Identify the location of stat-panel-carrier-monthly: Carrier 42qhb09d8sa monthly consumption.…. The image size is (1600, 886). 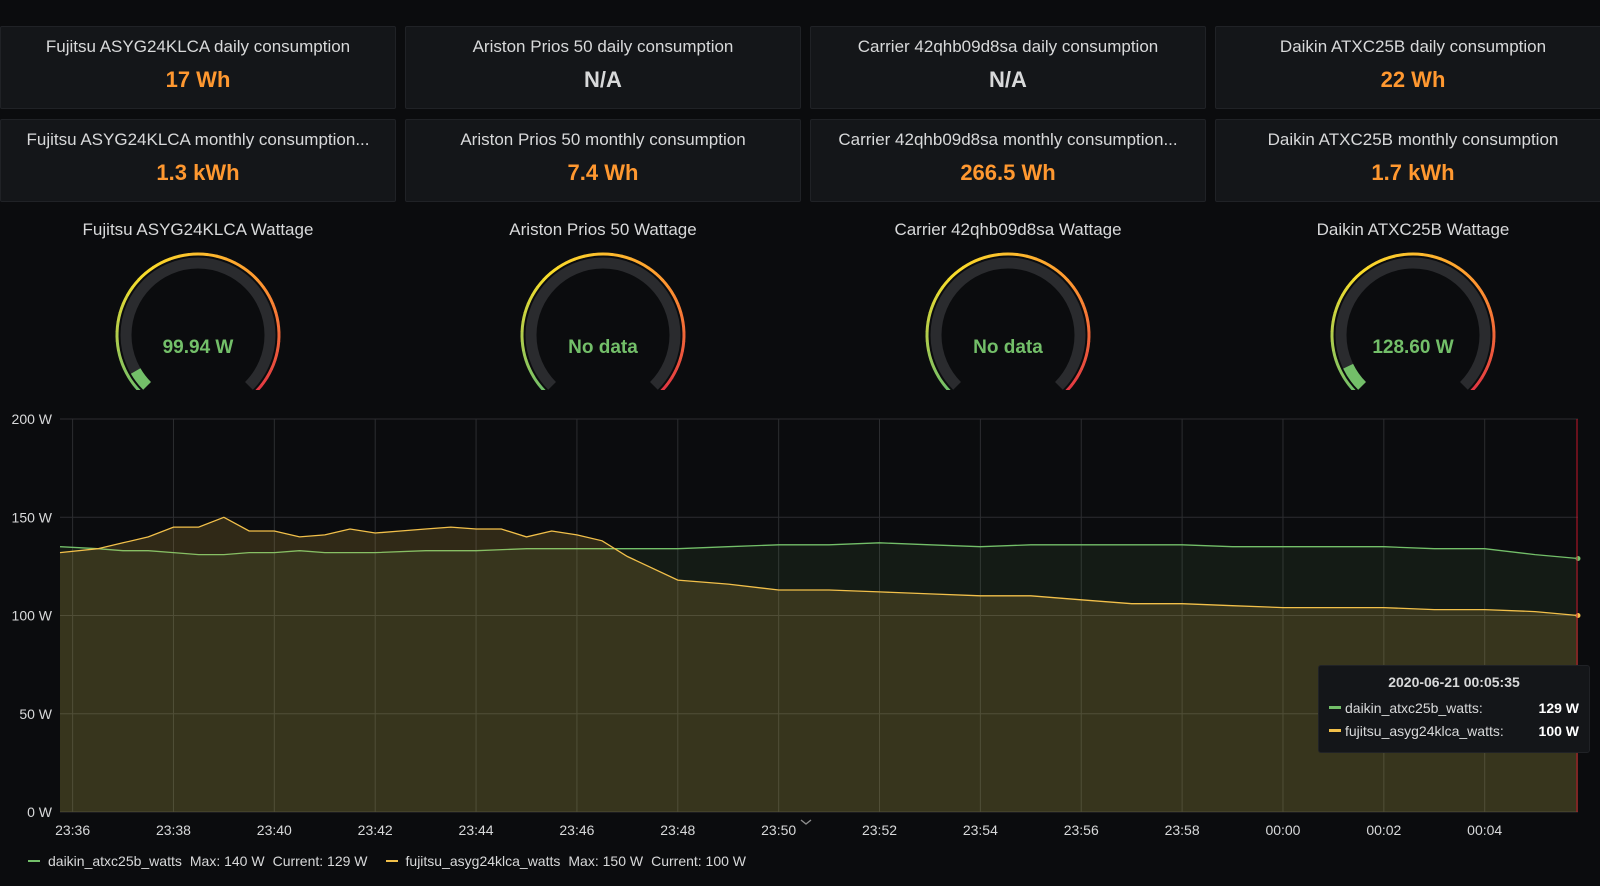
(1008, 160).